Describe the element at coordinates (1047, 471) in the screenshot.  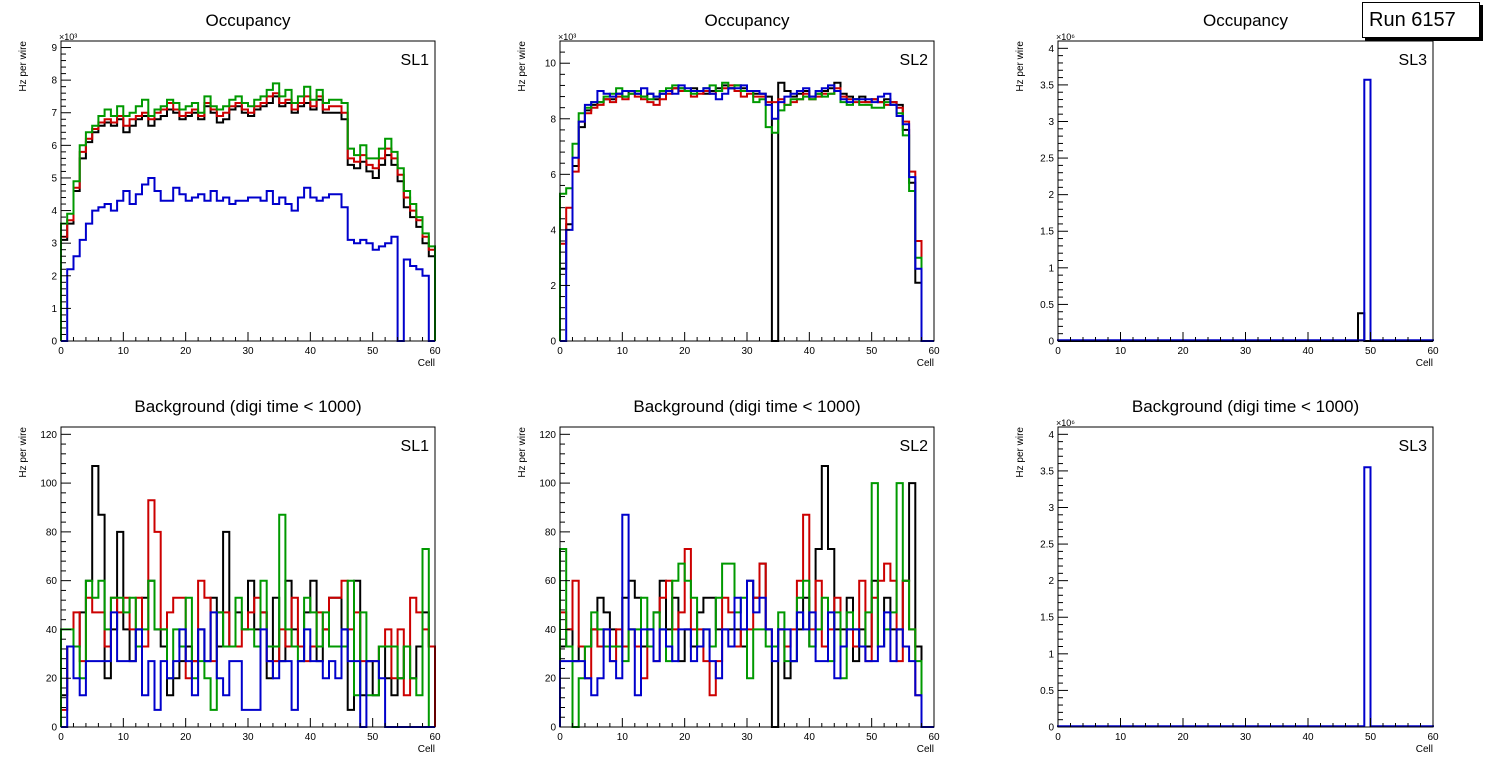
I see `y-tick-label: 3.5` at that location.